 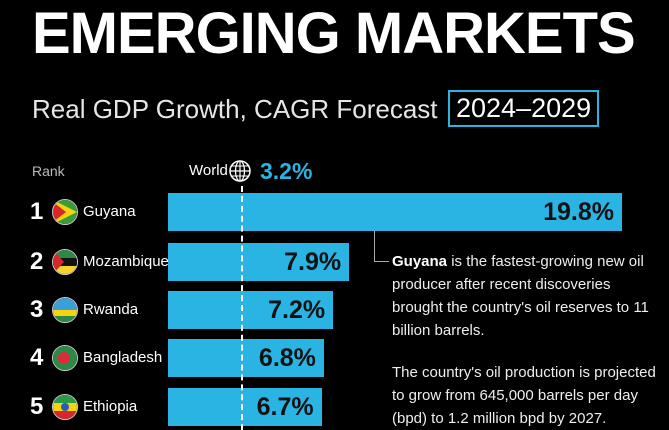 What do you see at coordinates (235, 109) in the screenshot?
I see `subtitle: Real GDP Growth, CAGR Forecast` at bounding box center [235, 109].